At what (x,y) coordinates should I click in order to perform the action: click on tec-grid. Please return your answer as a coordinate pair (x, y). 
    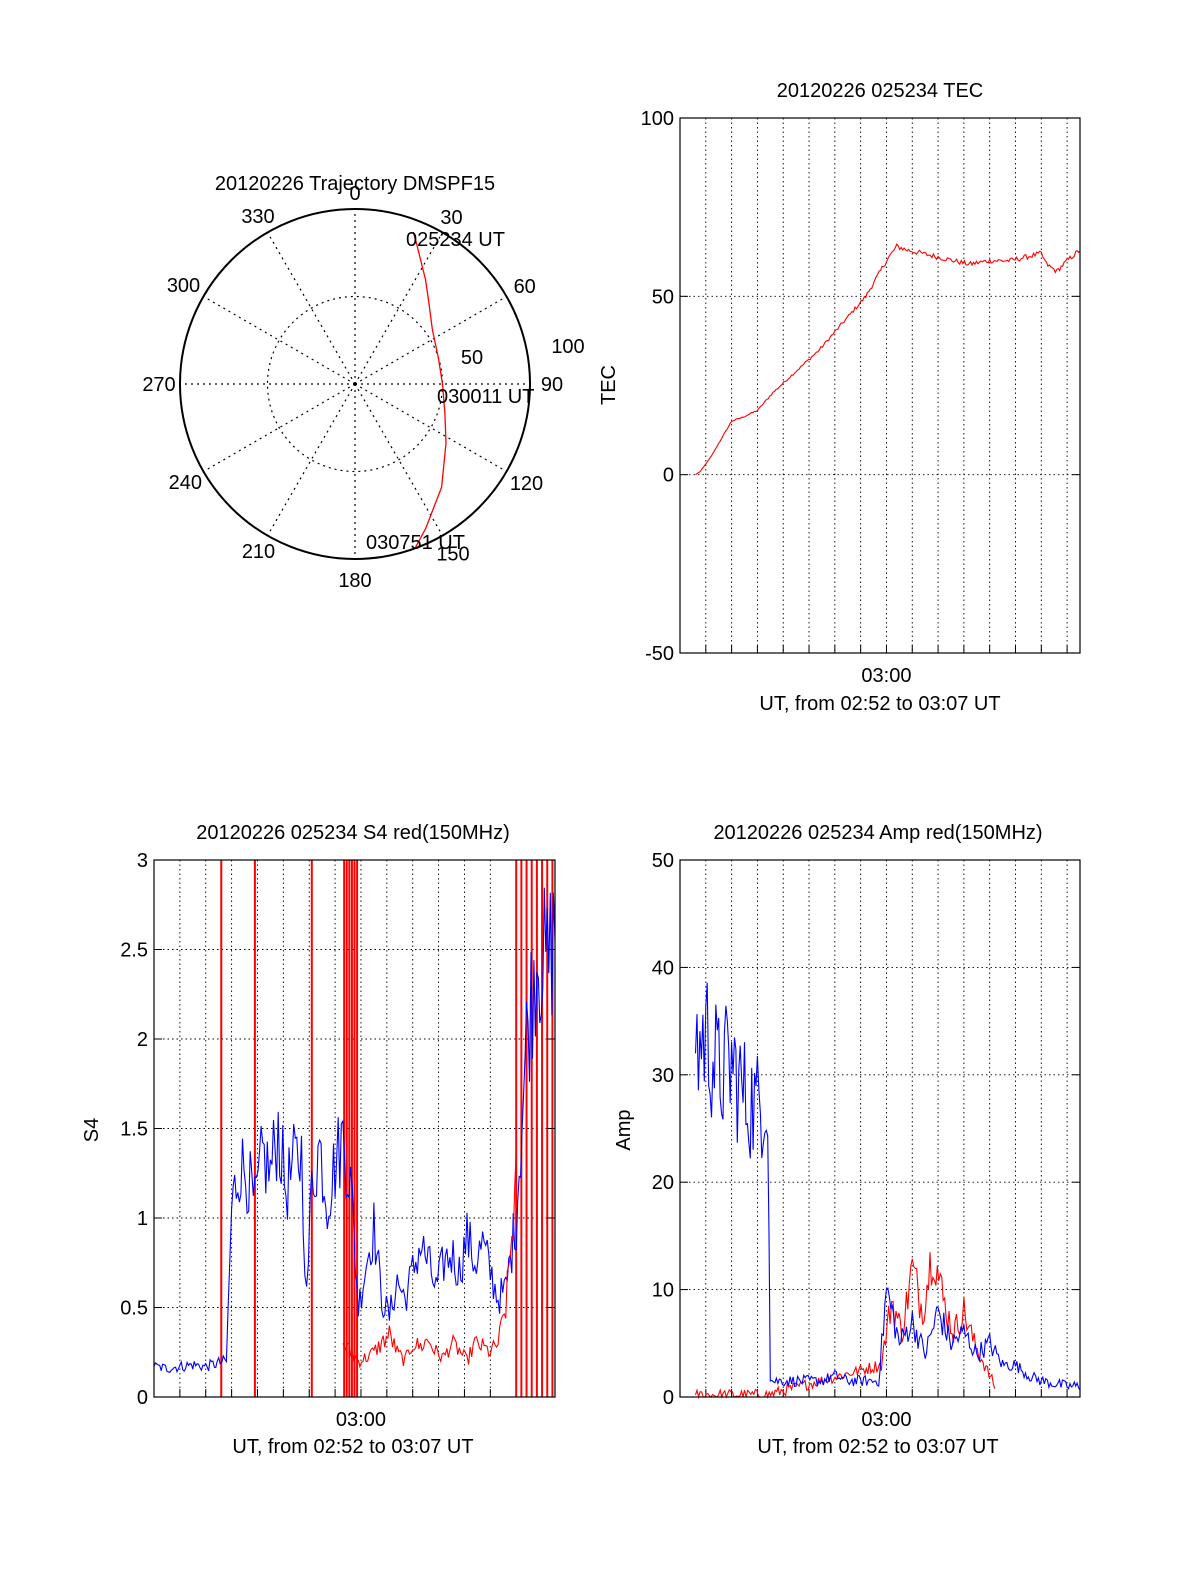
    Looking at the image, I should click on (880, 385).